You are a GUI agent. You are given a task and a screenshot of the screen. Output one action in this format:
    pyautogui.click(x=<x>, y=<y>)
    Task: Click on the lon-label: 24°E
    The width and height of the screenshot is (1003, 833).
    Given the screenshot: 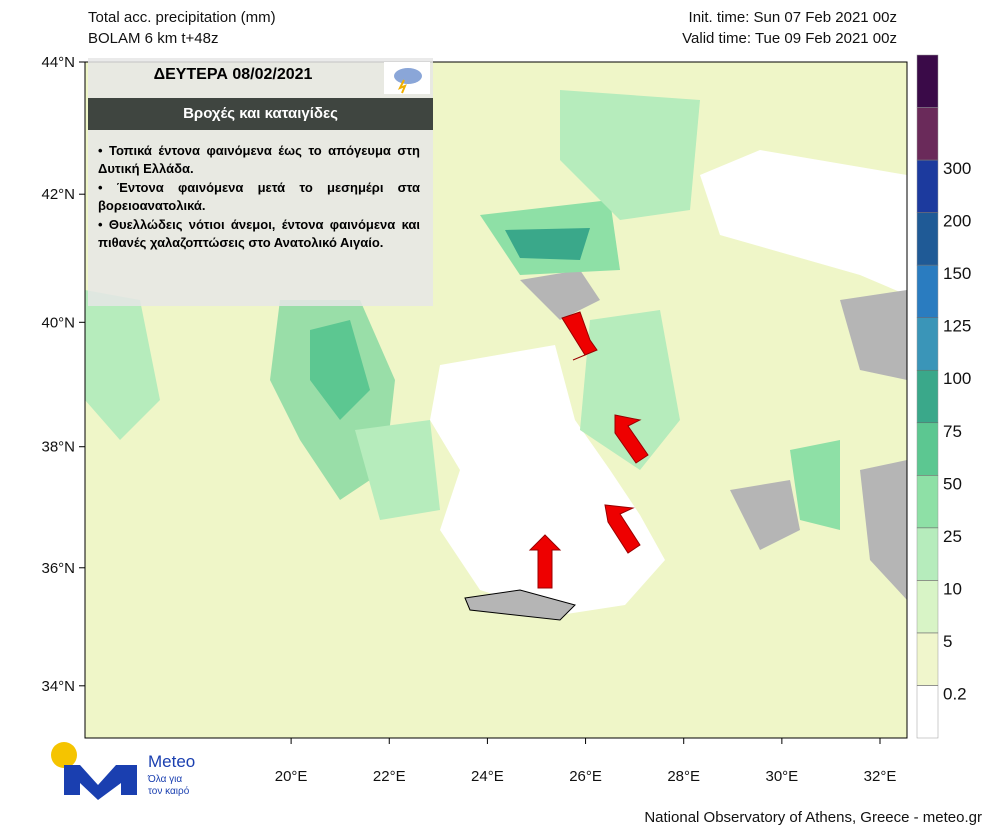 What is the action you would take?
    pyautogui.click(x=487, y=776)
    